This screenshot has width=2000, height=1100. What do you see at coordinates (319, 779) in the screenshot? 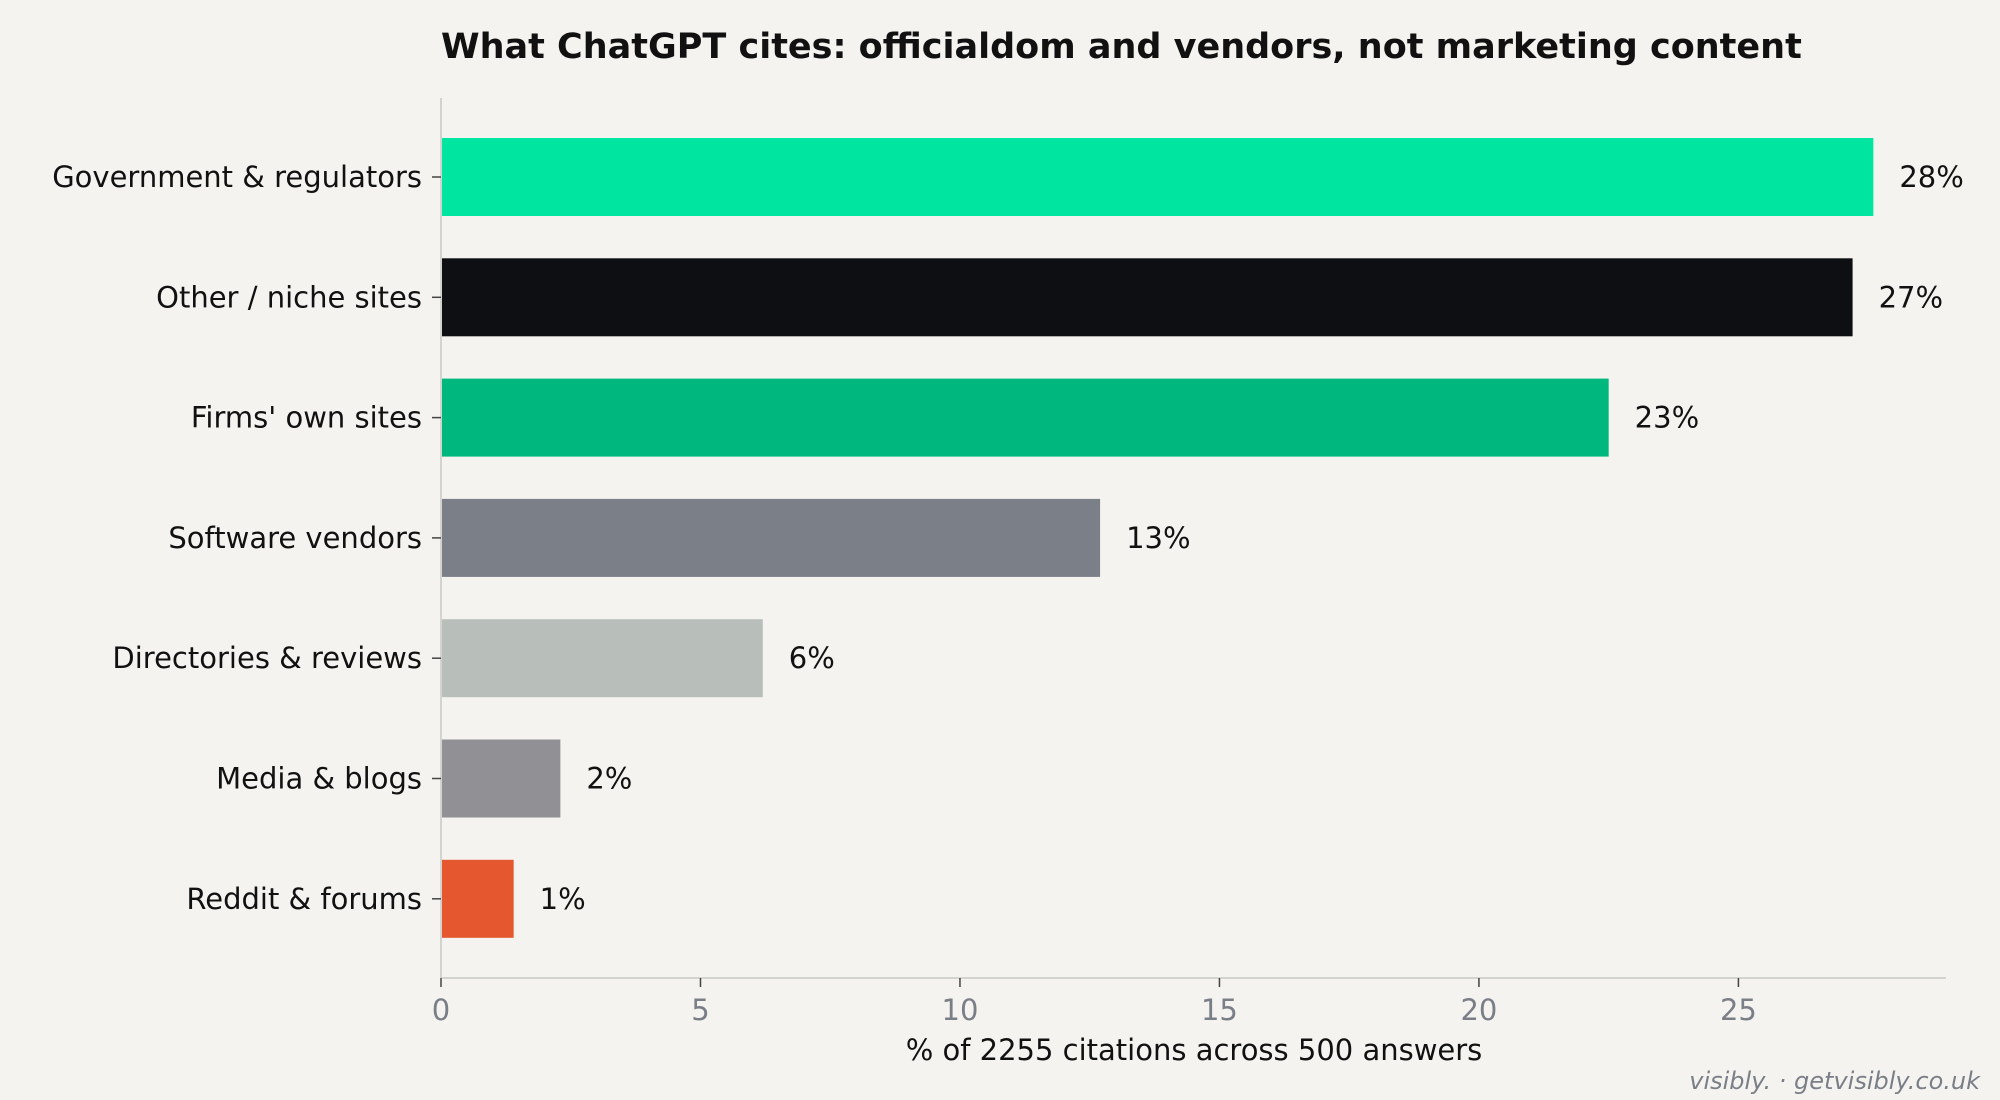
I see `category-label: Media & blogs` at bounding box center [319, 779].